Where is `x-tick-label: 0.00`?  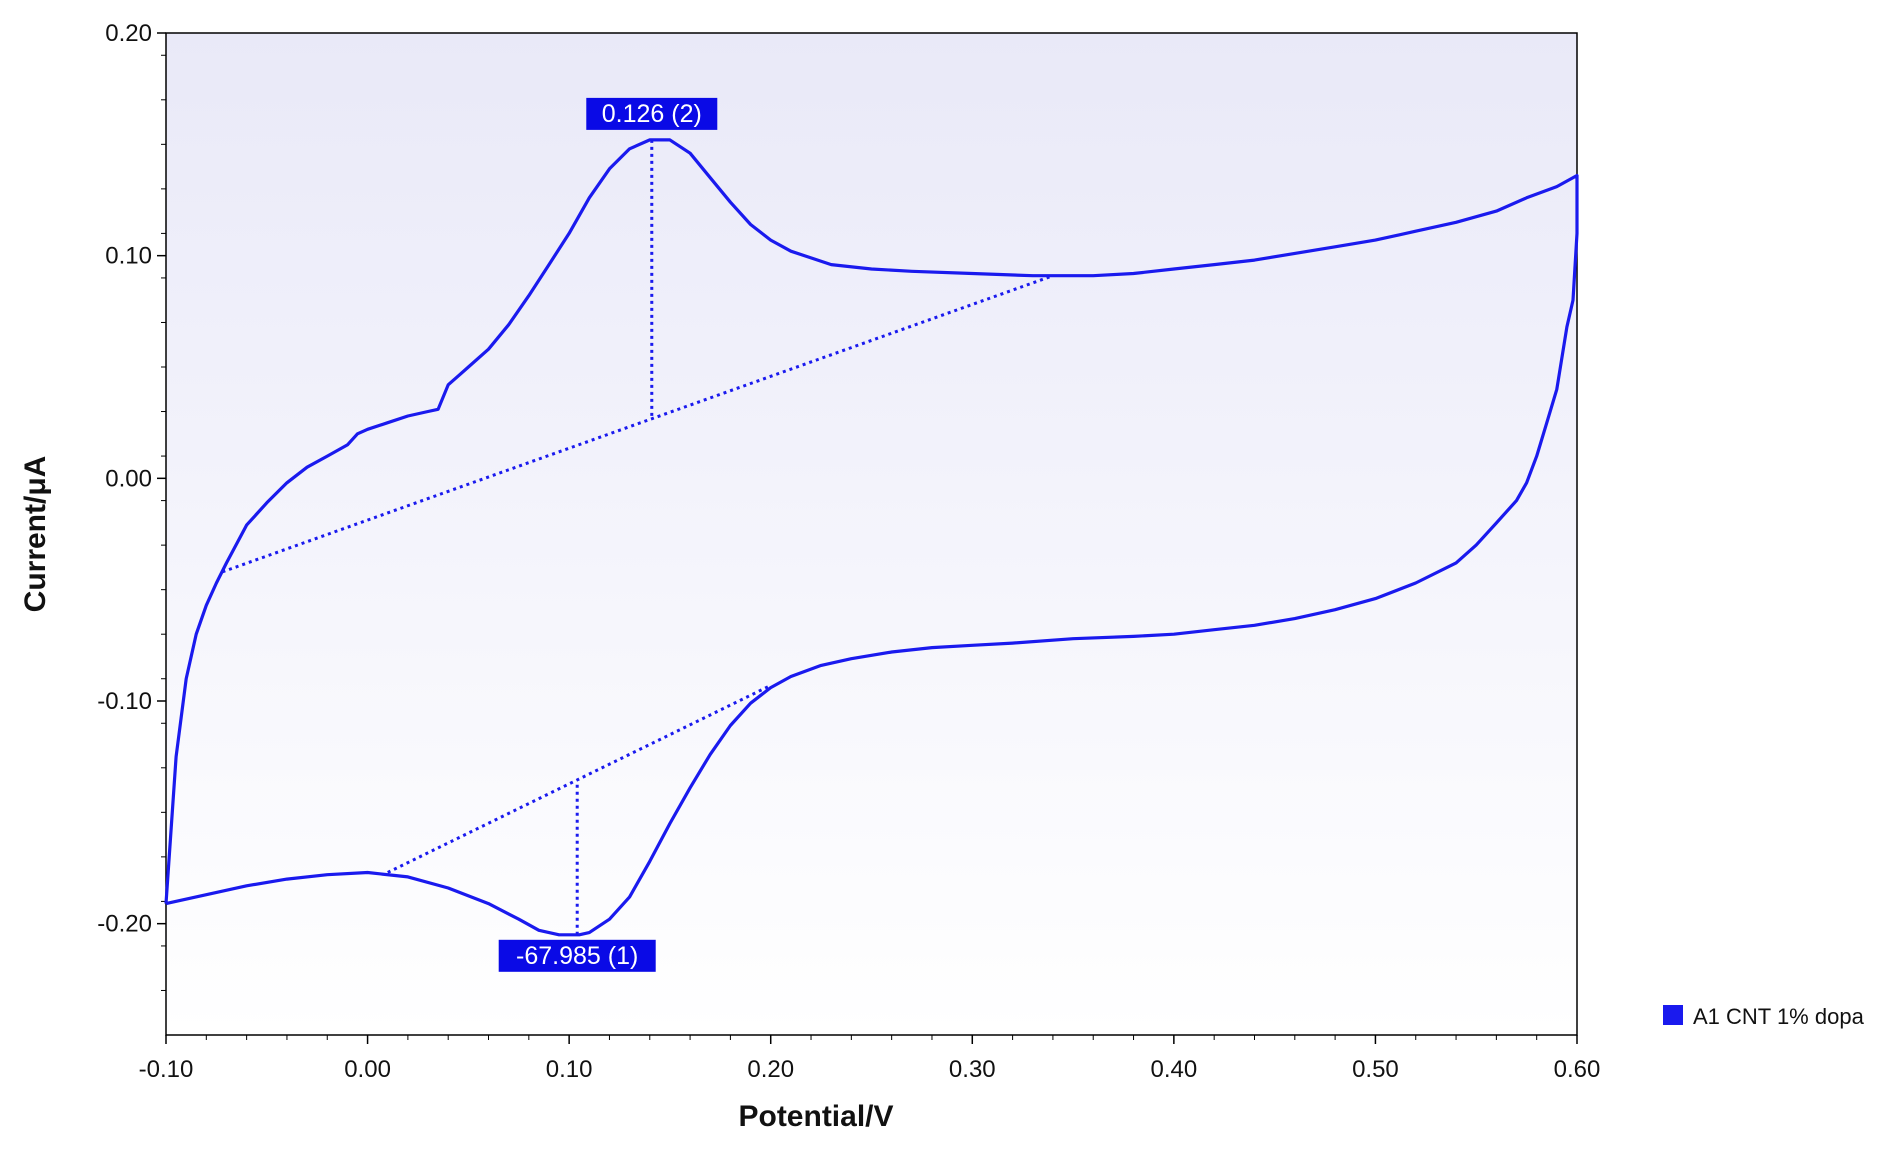
x-tick-label: 0.00 is located at coordinates (367, 1069).